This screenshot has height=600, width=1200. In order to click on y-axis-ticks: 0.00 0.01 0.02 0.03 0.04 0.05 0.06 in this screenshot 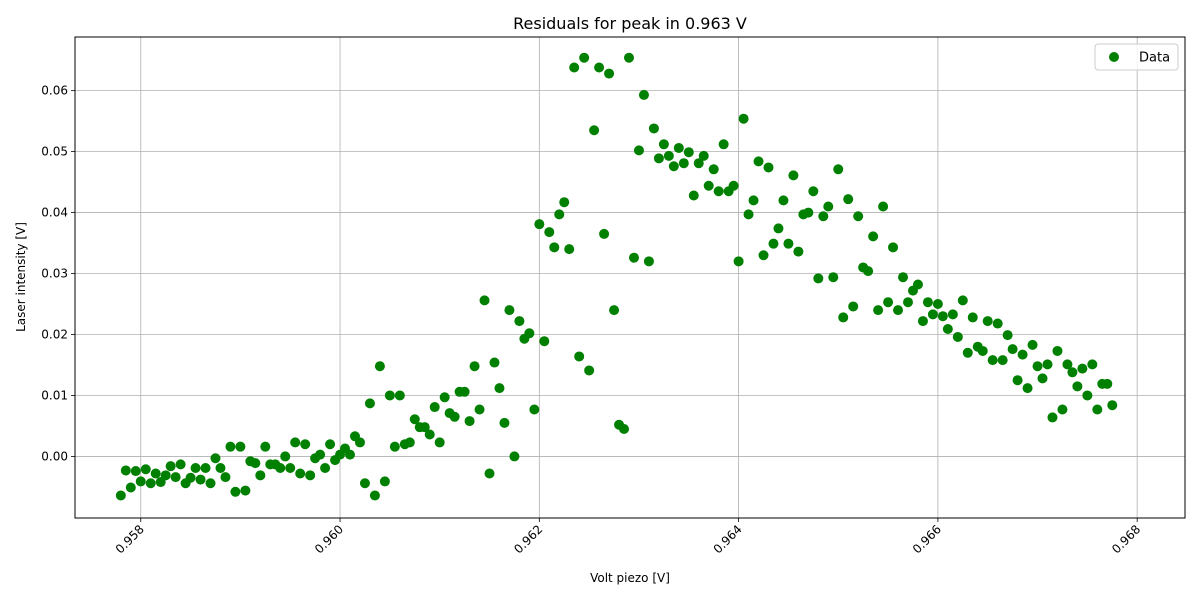, I will do `click(58, 273)`.